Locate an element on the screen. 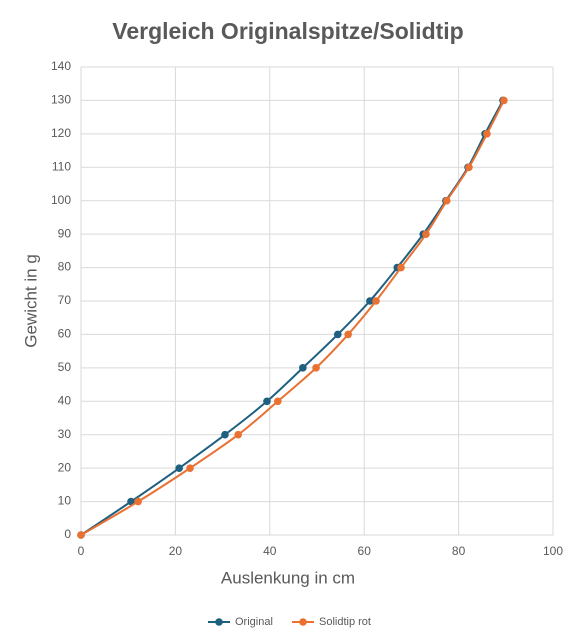 This screenshot has height=637, width=576. x-axis-label: Auslenkung in cm is located at coordinates (288, 577).